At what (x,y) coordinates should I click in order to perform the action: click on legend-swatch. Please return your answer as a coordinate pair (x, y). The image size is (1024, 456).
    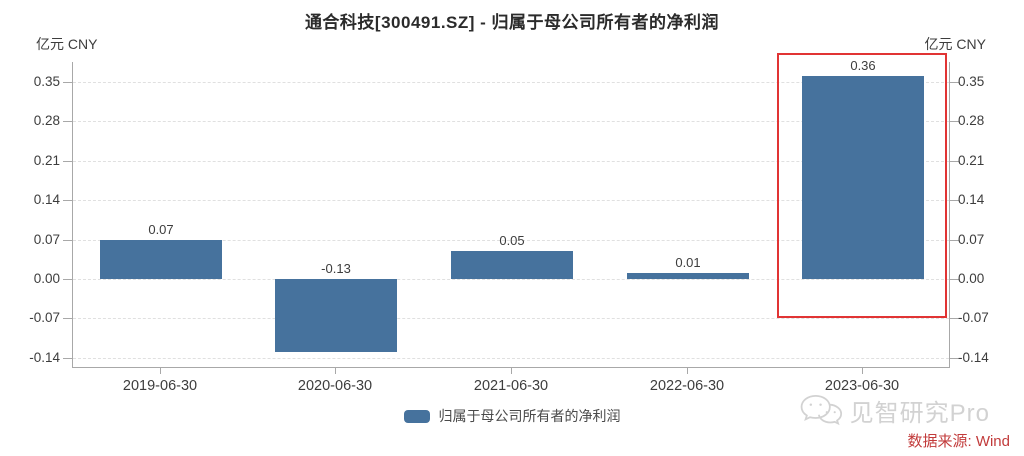
    Looking at the image, I should click on (416, 416).